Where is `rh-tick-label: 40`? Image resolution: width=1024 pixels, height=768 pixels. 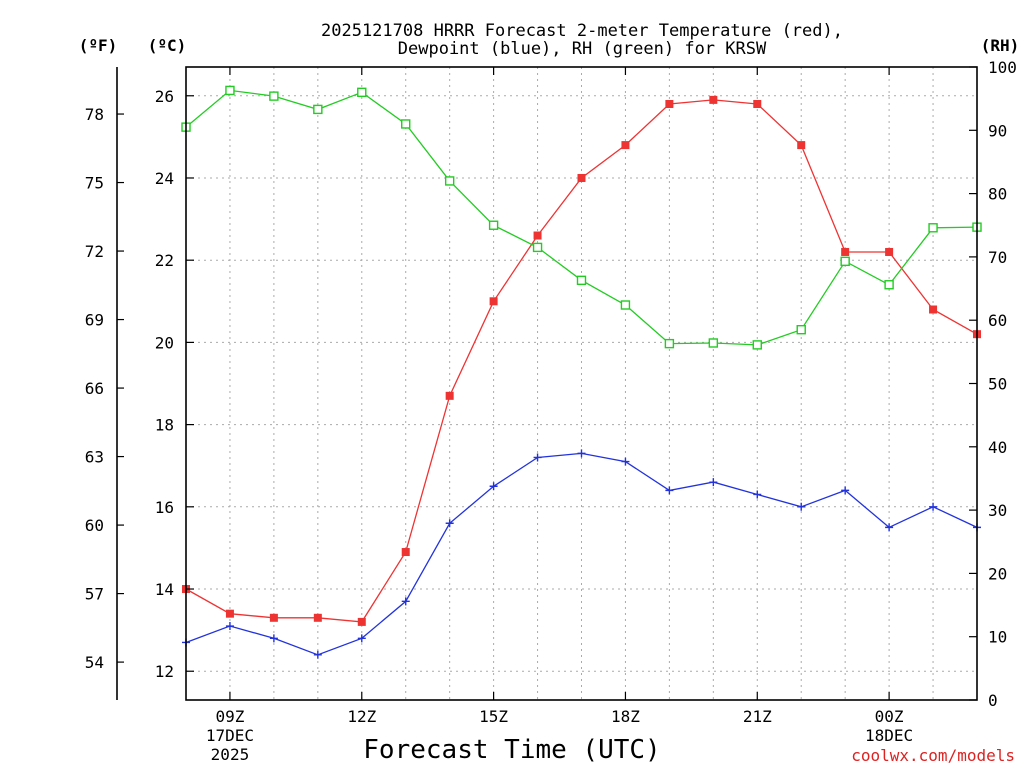 rh-tick-label: 40 is located at coordinates (997, 447).